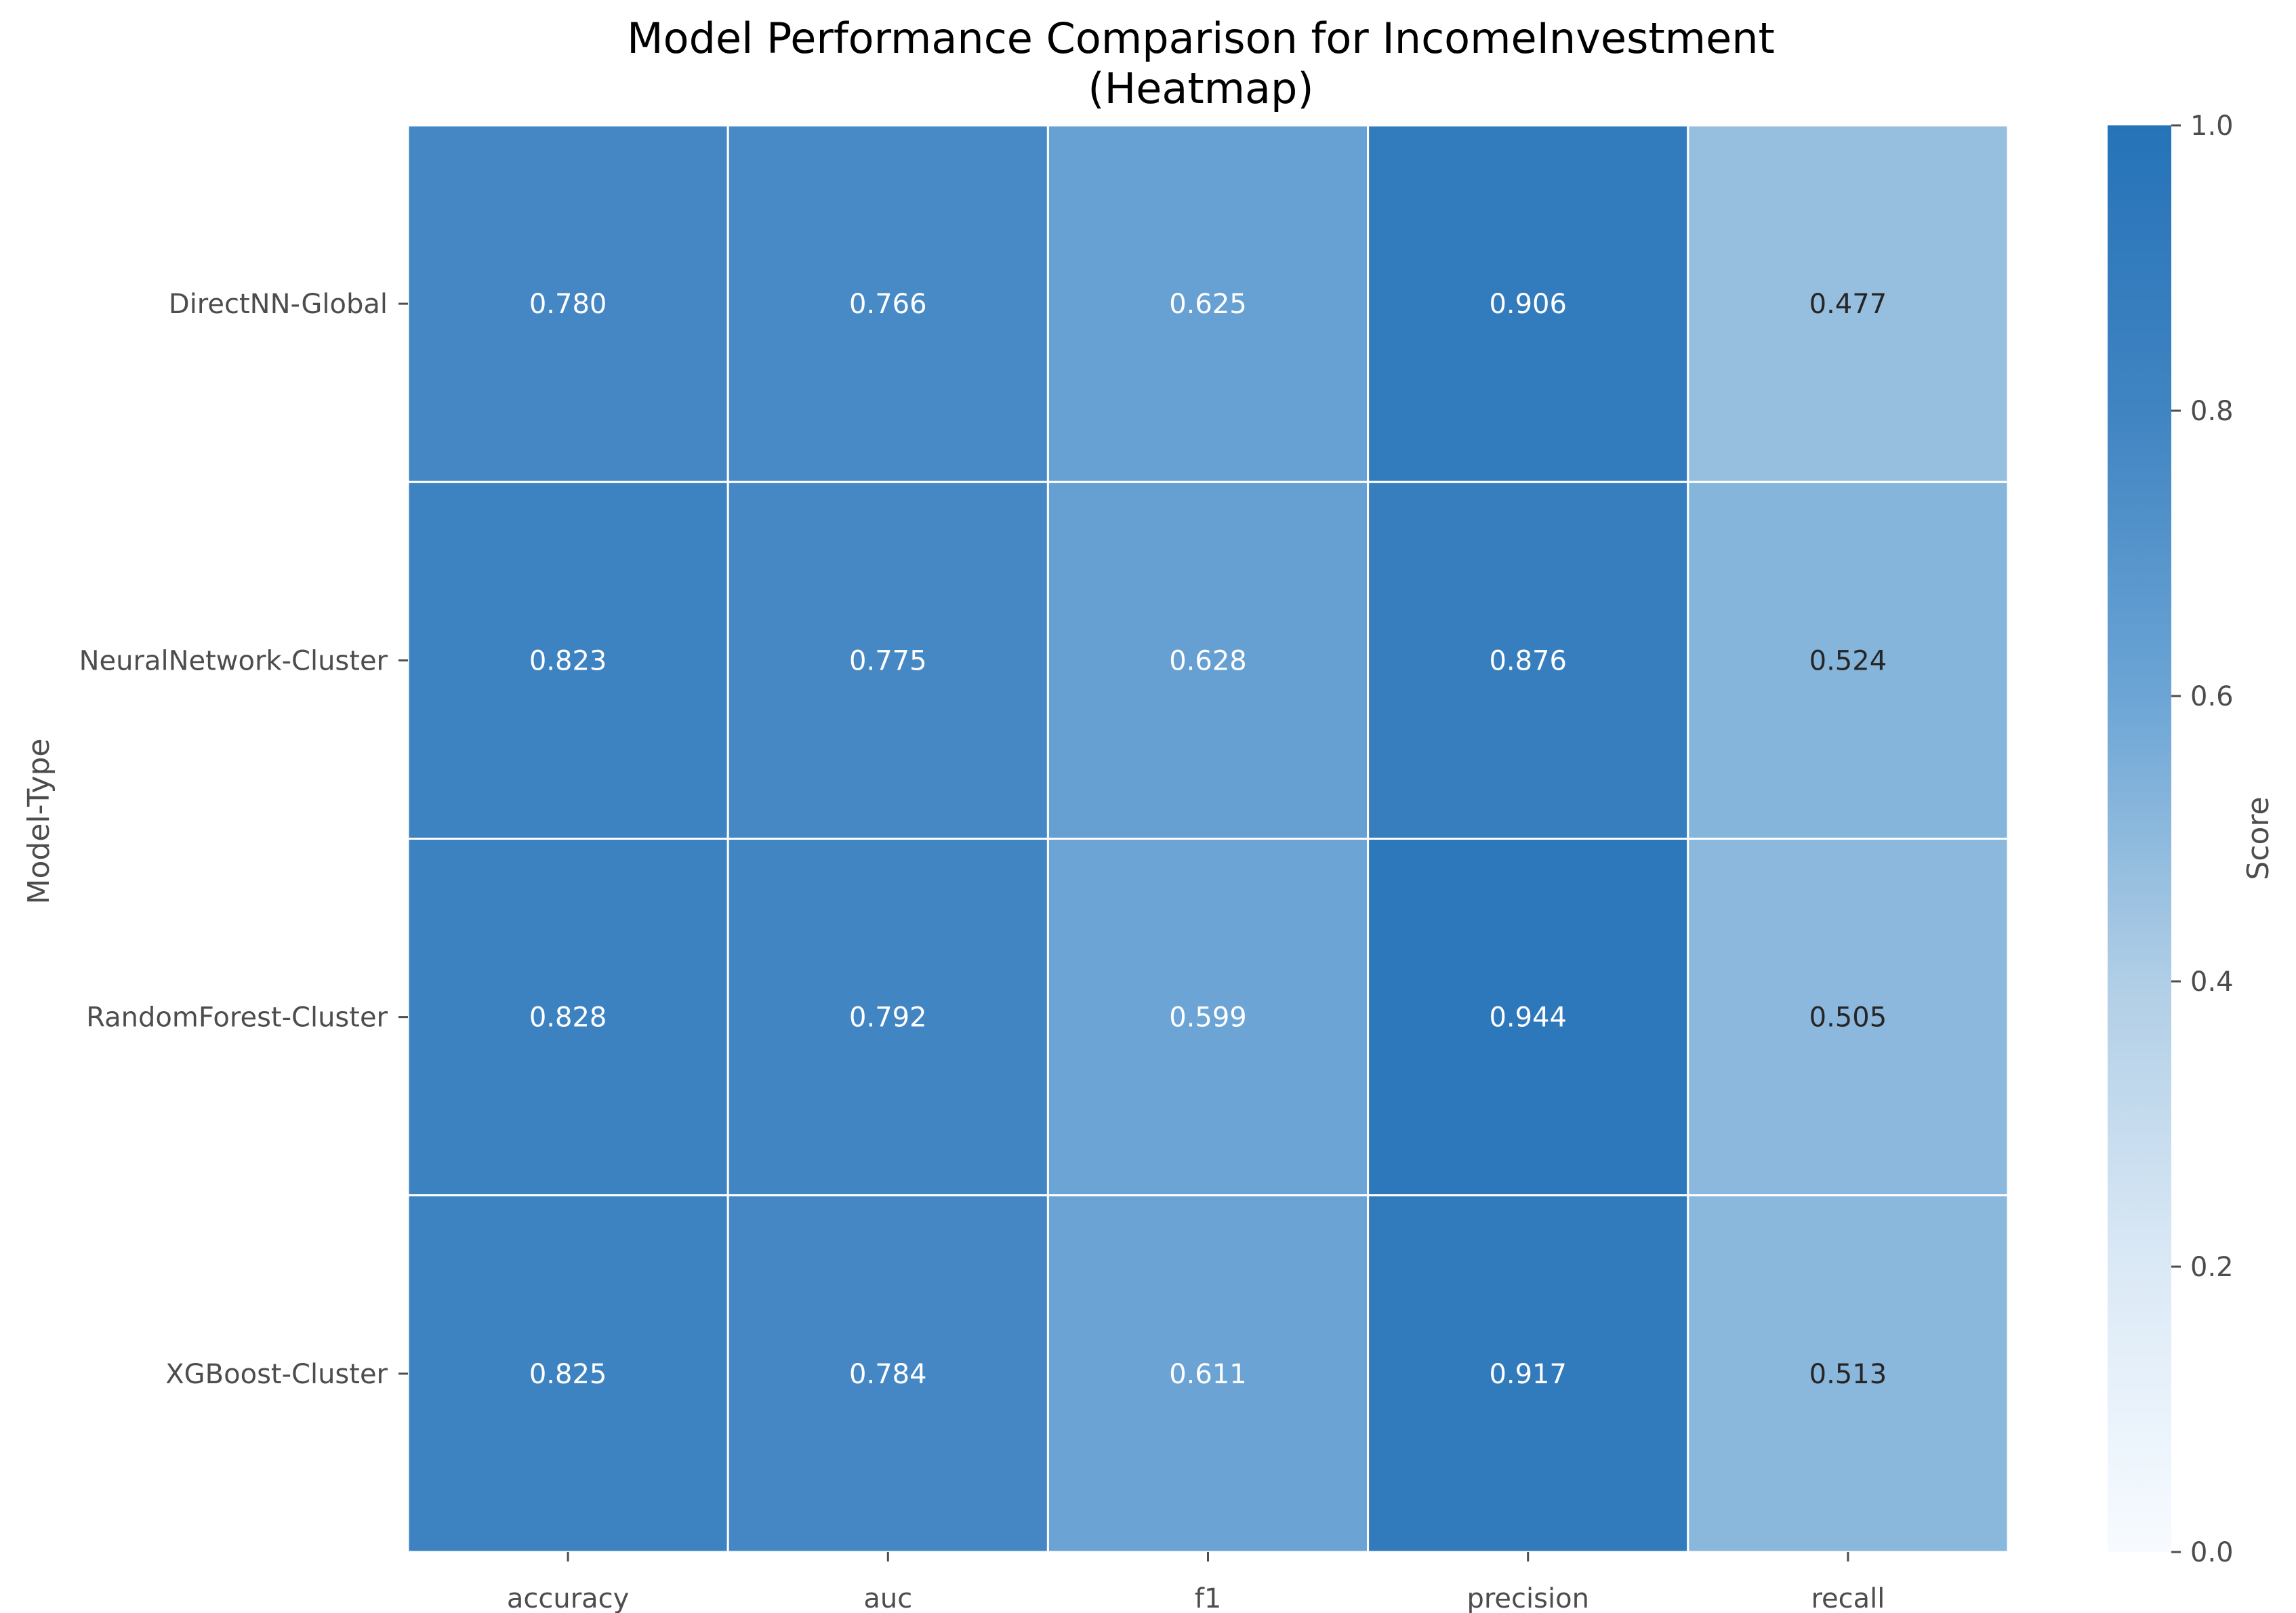 The height and width of the screenshot is (1613, 2296). I want to click on heatmap-cell-XGBoost-Cluster-precision, so click(1528, 1373).